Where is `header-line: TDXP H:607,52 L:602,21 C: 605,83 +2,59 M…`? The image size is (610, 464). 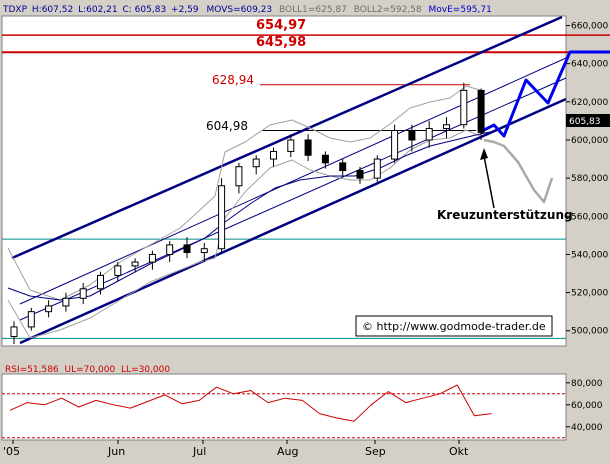
header-line: TDXP H:607,52 L:602,21 C: 605,83 +2,59 M… is located at coordinates (247, 10).